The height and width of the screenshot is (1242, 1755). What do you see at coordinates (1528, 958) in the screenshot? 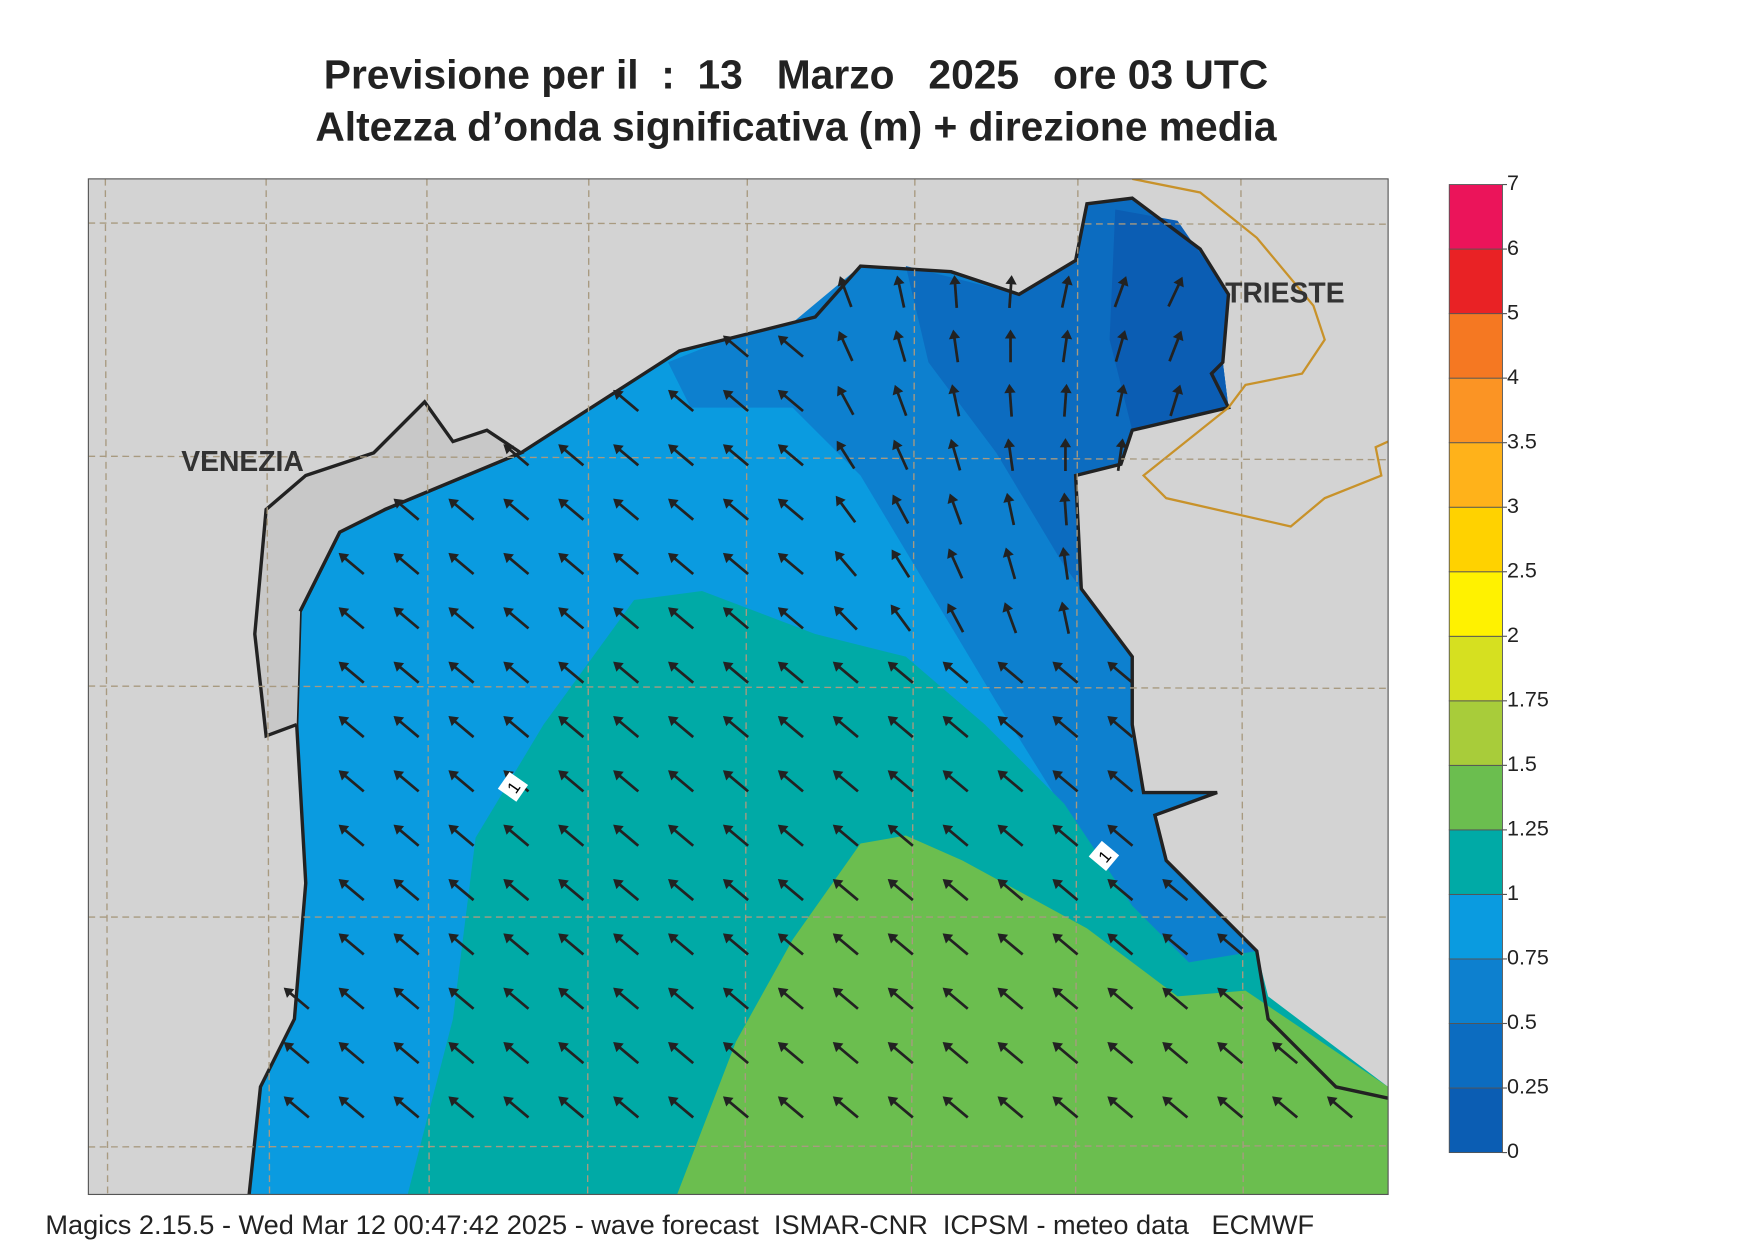
I see `colorbar-label: 0.75` at bounding box center [1528, 958].